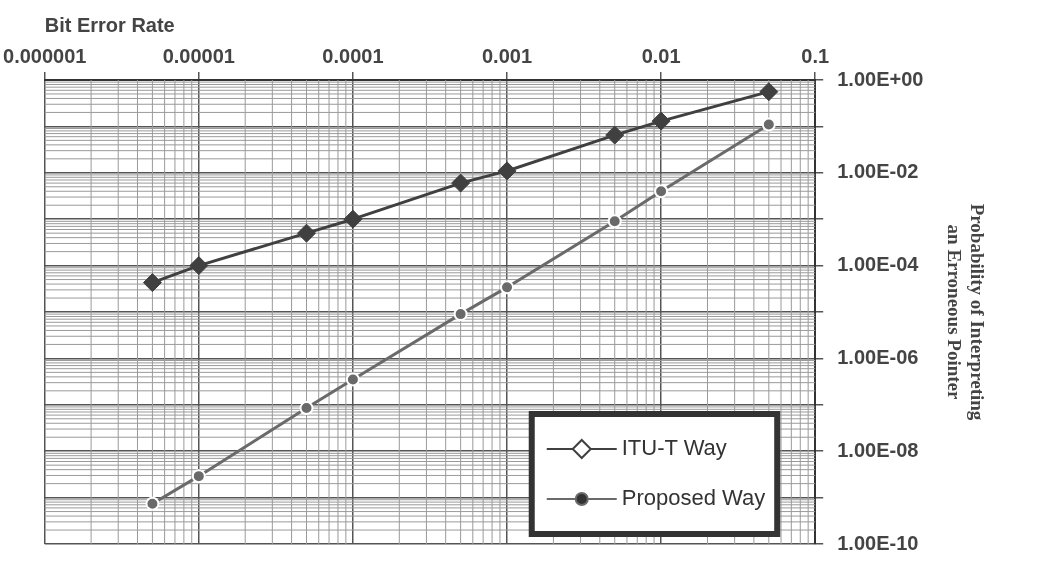 The width and height of the screenshot is (1037, 574). I want to click on x-tick-label: 0.000001, so click(45, 55).